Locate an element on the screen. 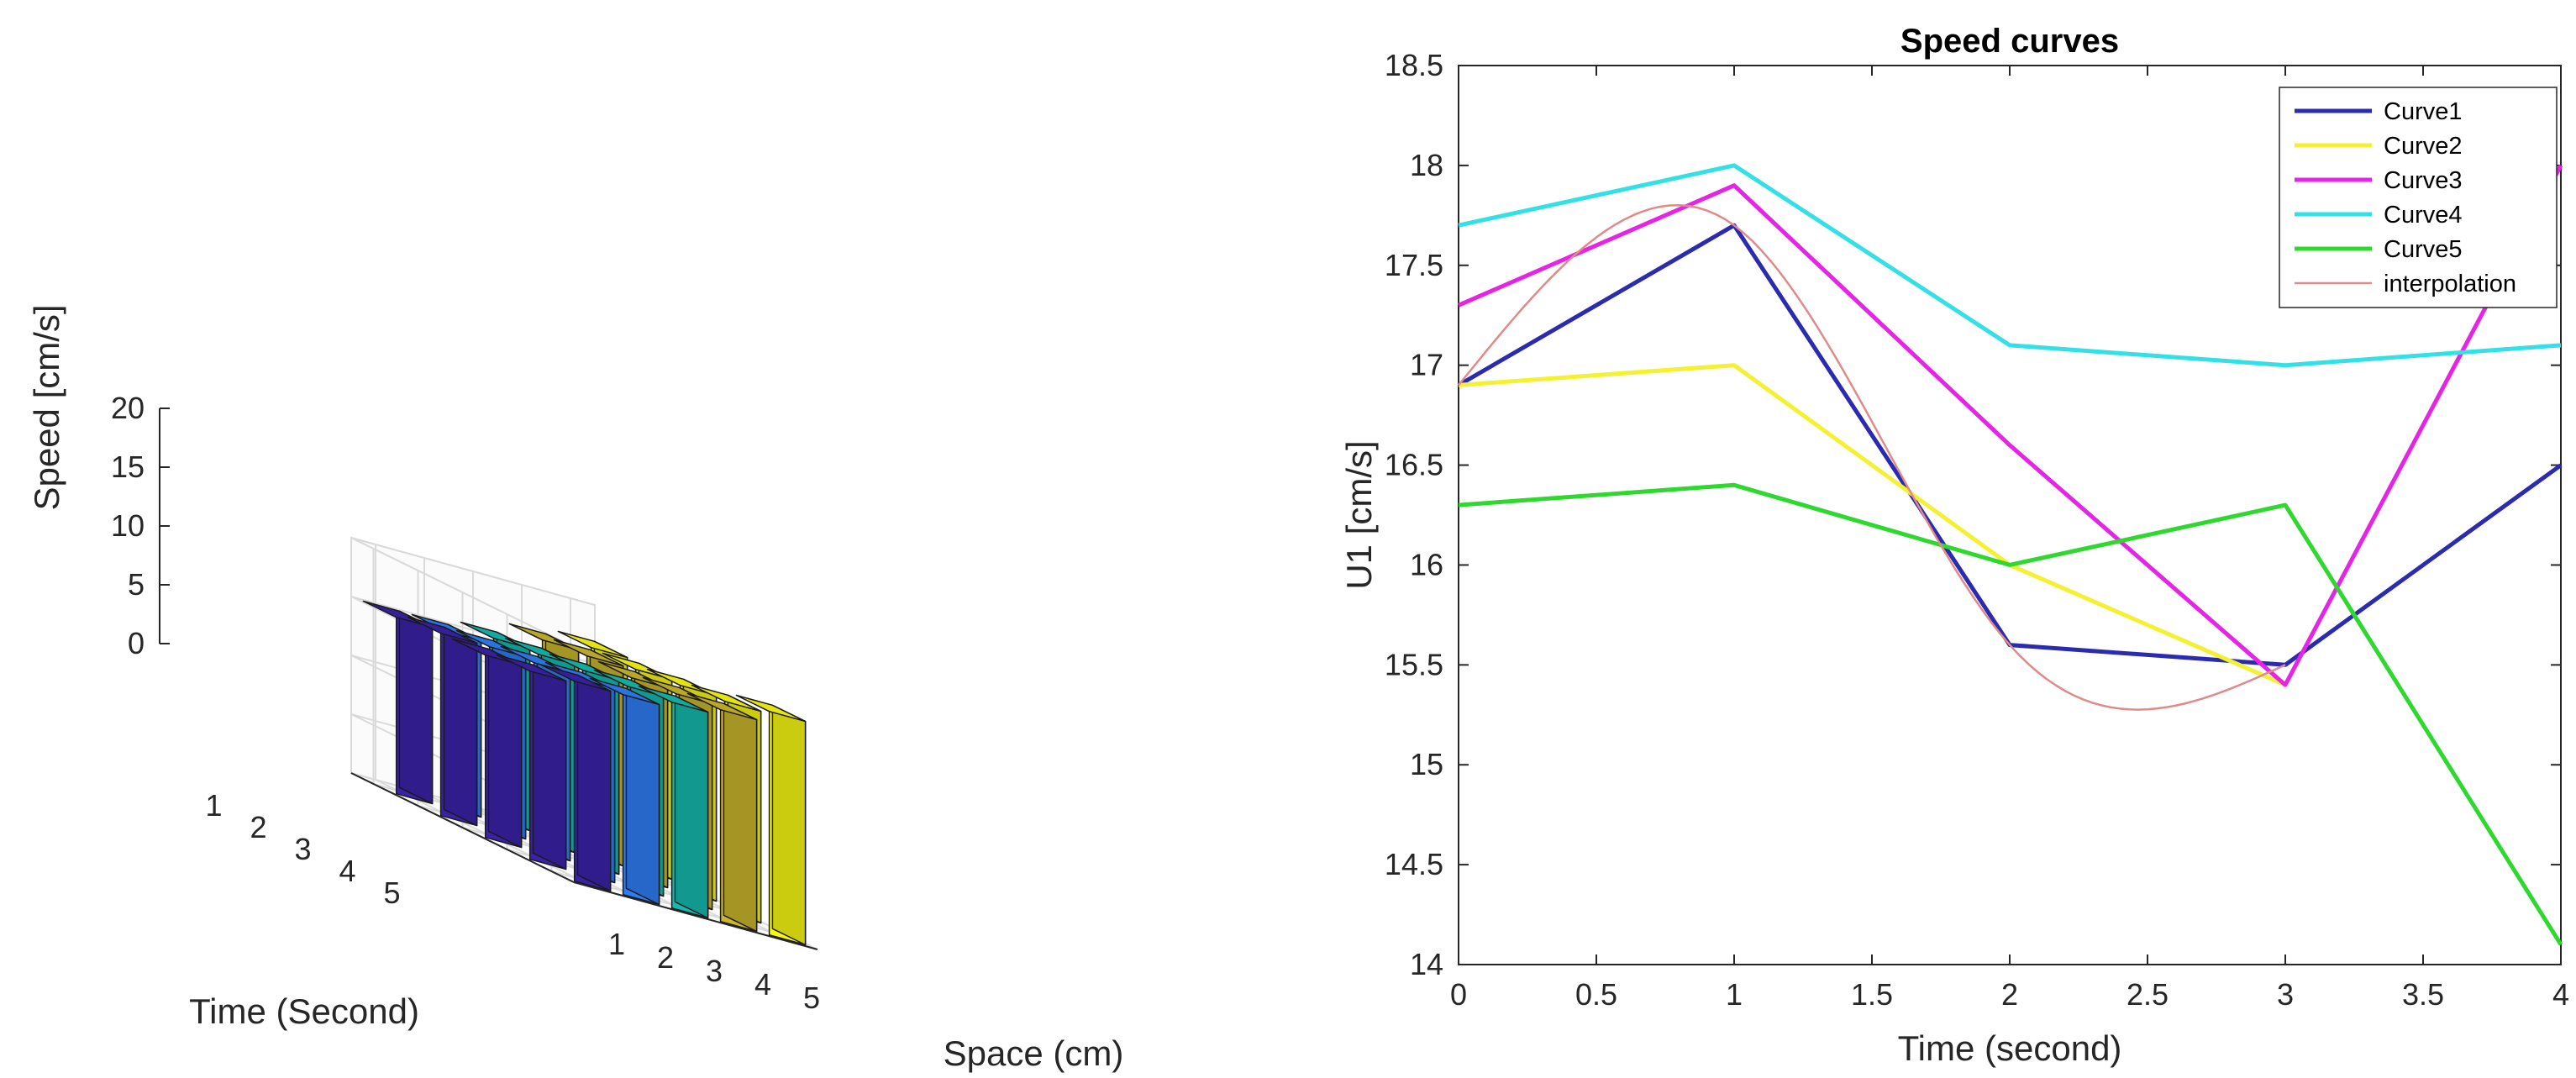  legend-label: Curve5 is located at coordinates (2423, 250).